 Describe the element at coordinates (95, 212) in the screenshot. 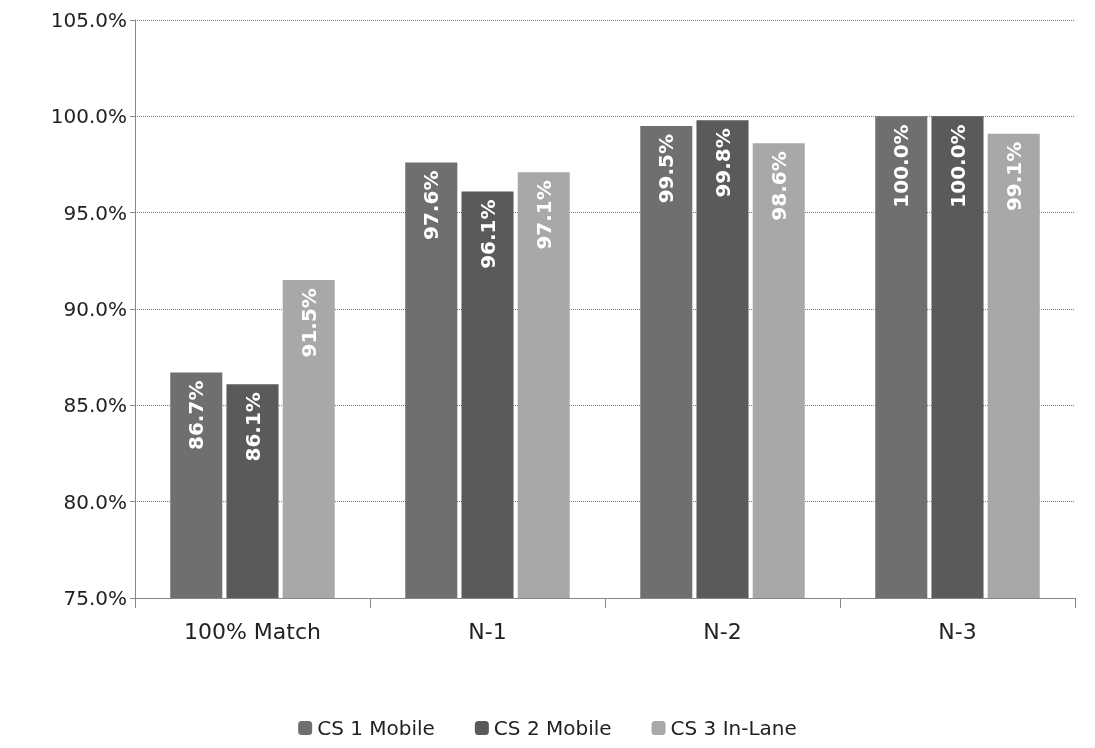

I see `y-tick-label: 95.0%` at that location.